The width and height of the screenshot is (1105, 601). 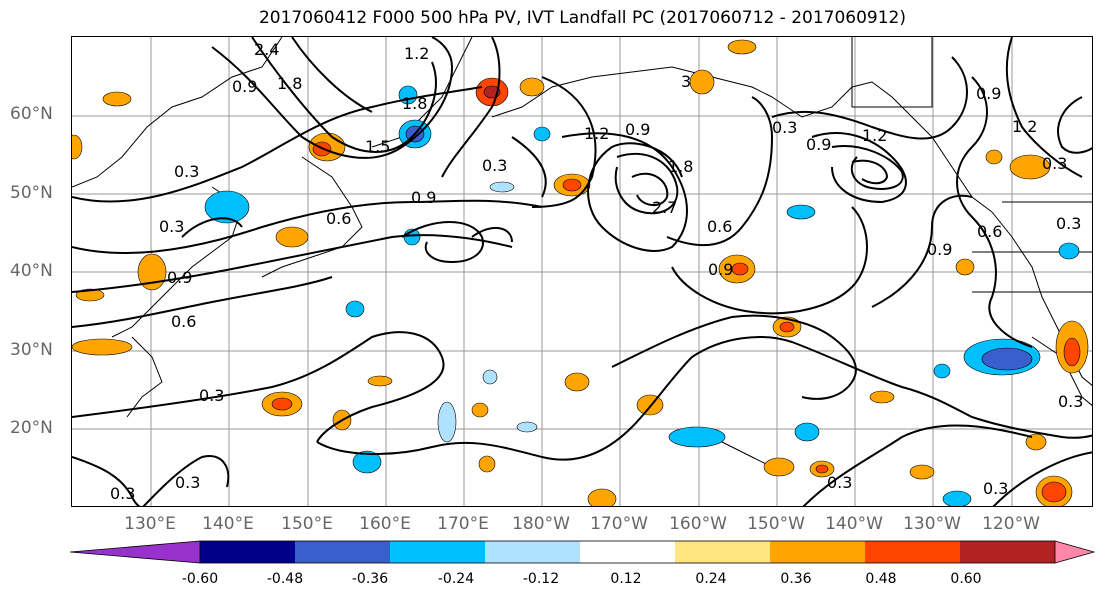 I want to click on colorbar-tick-label: -0.12, so click(x=541, y=579).